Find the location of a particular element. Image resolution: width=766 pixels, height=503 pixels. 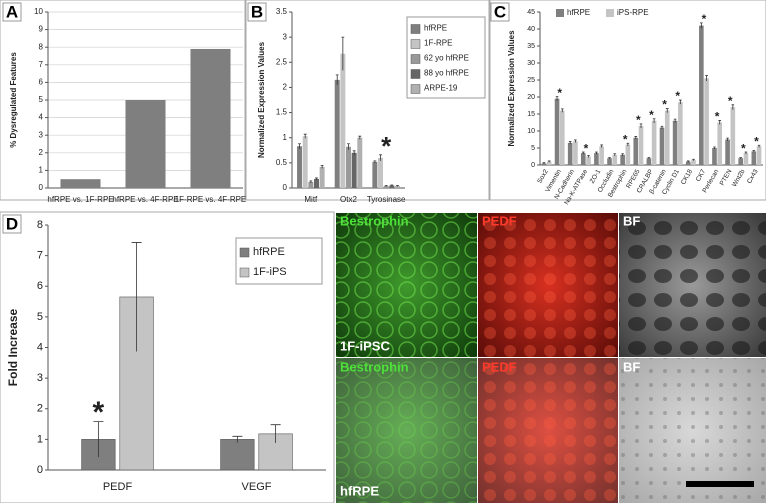

y-tick-label: 2.5 is located at coordinates (282, 61).